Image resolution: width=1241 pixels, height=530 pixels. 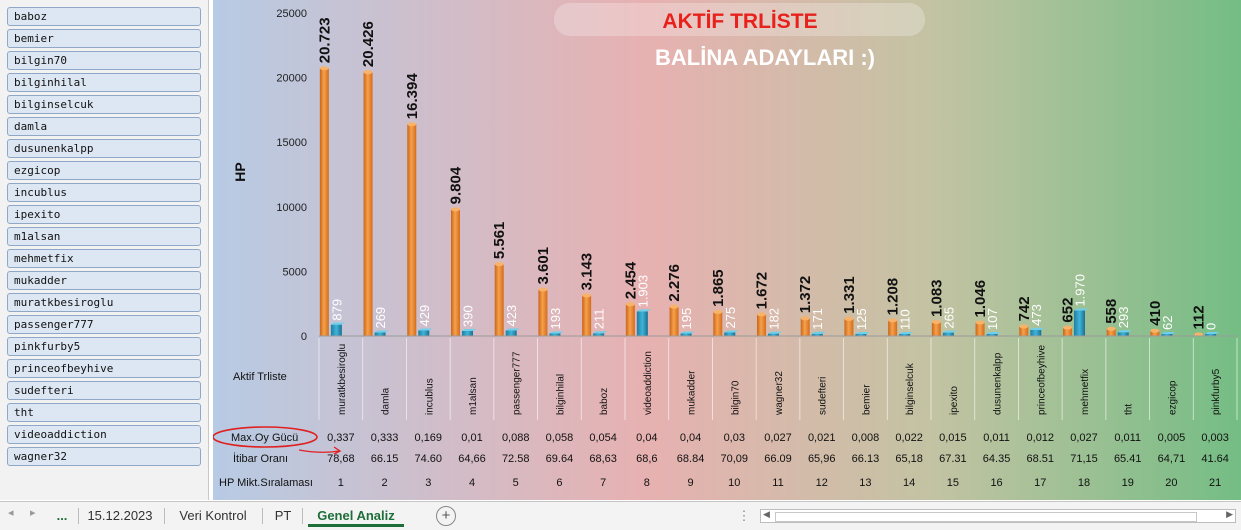 I want to click on slicer-item-bemier: bemier, so click(x=104, y=38).